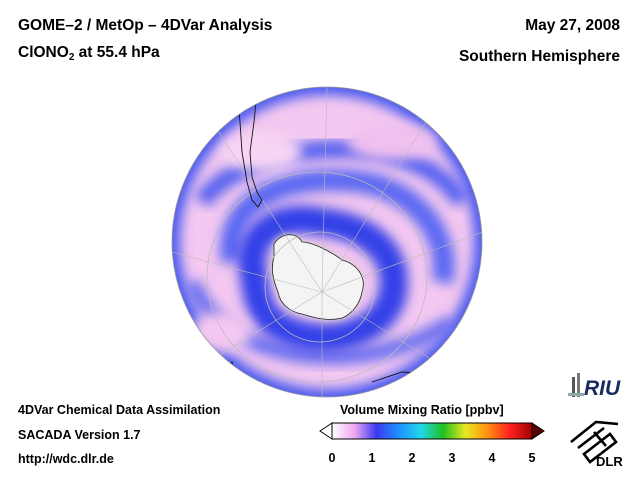  What do you see at coordinates (412, 458) in the screenshot?
I see `colorbar-tick-label: 2` at bounding box center [412, 458].